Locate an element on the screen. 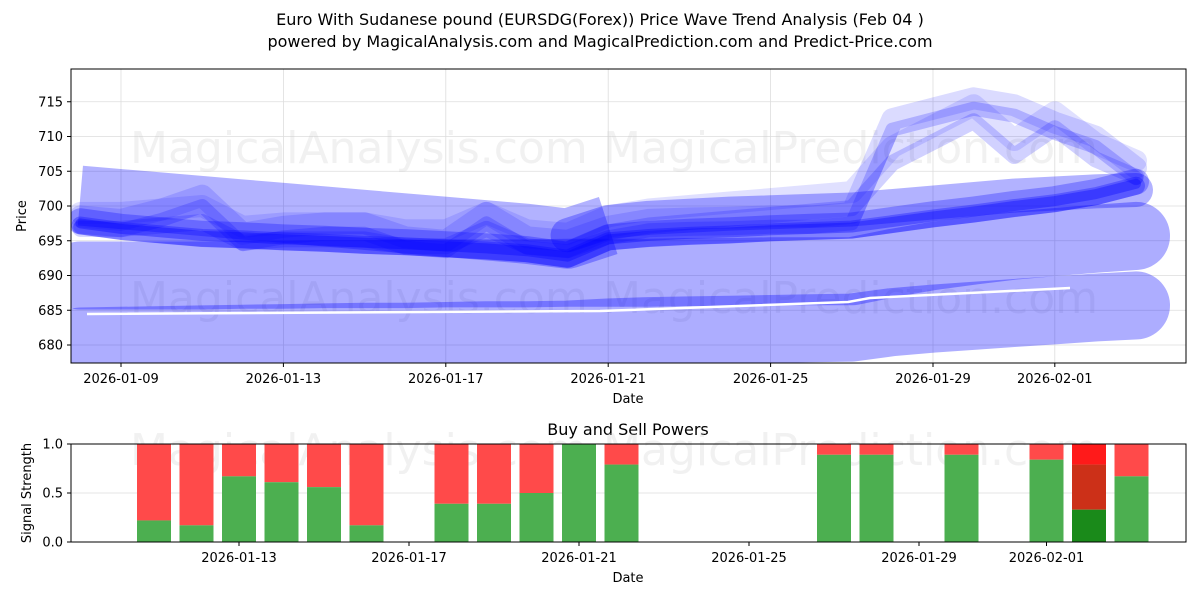 The height and width of the screenshot is (600, 1200). price-y-axis-label: Price is located at coordinates (22, 216).